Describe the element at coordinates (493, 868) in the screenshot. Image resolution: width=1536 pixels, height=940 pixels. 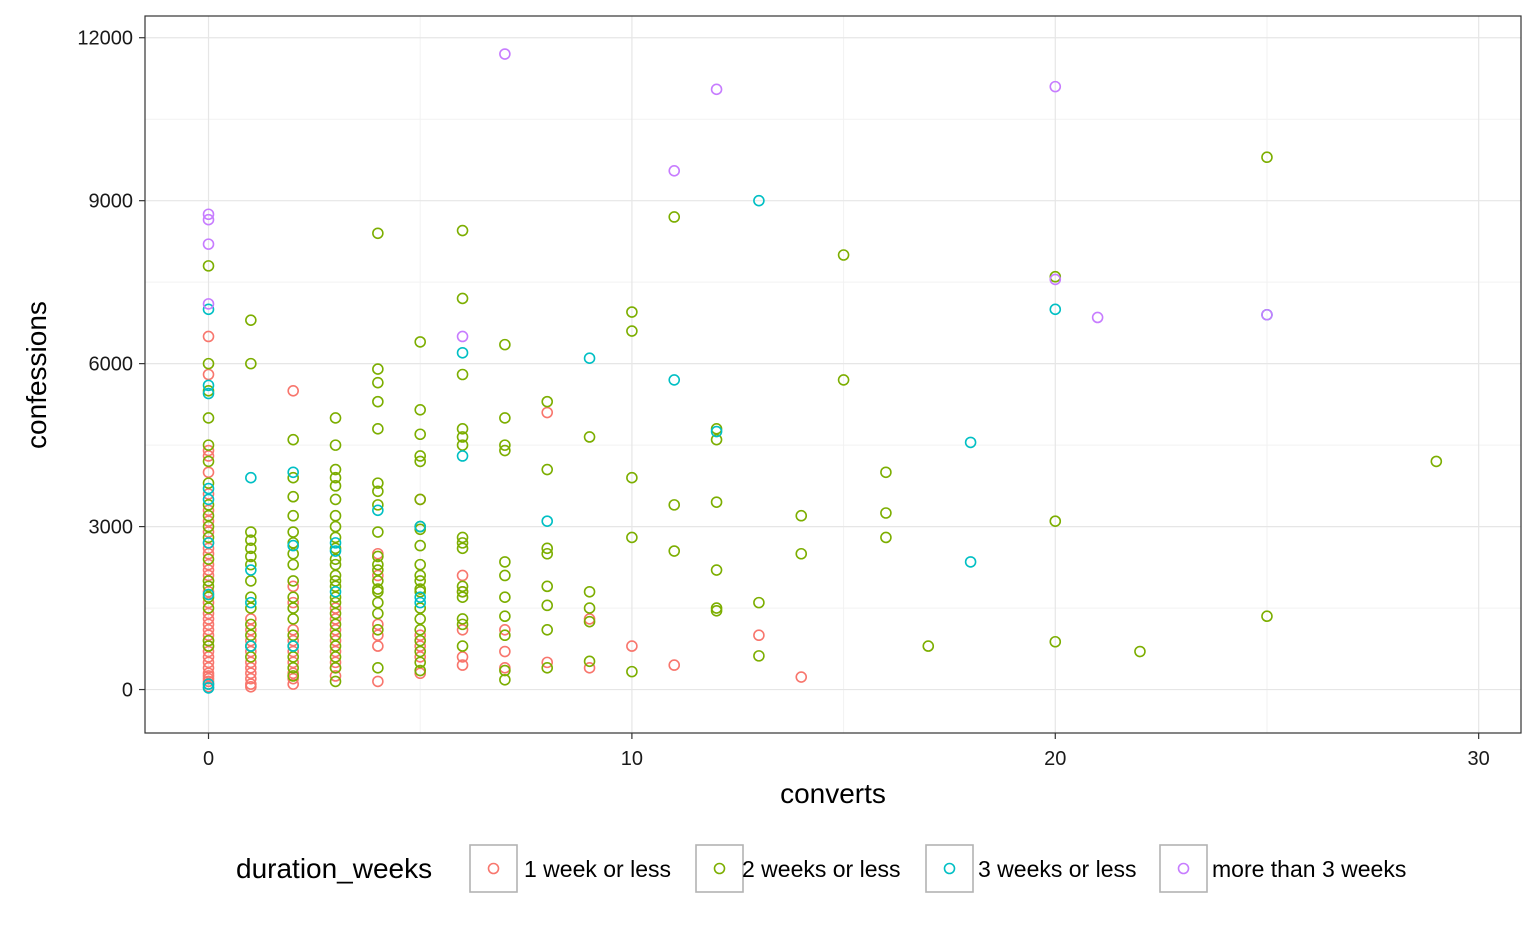
I see `legend-symbol` at that location.